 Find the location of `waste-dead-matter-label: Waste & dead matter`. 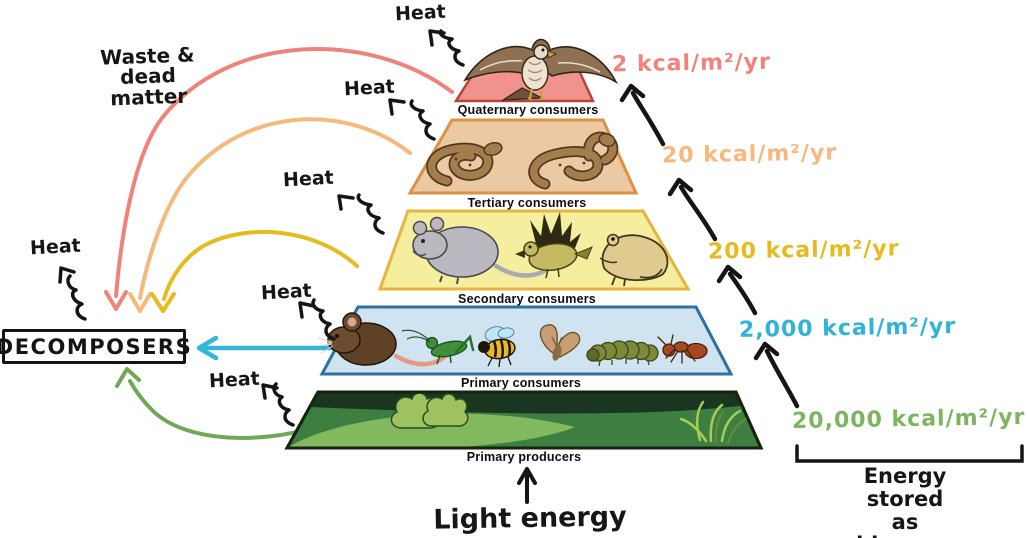

waste-dead-matter-label: Waste & dead matter is located at coordinates (147, 76).